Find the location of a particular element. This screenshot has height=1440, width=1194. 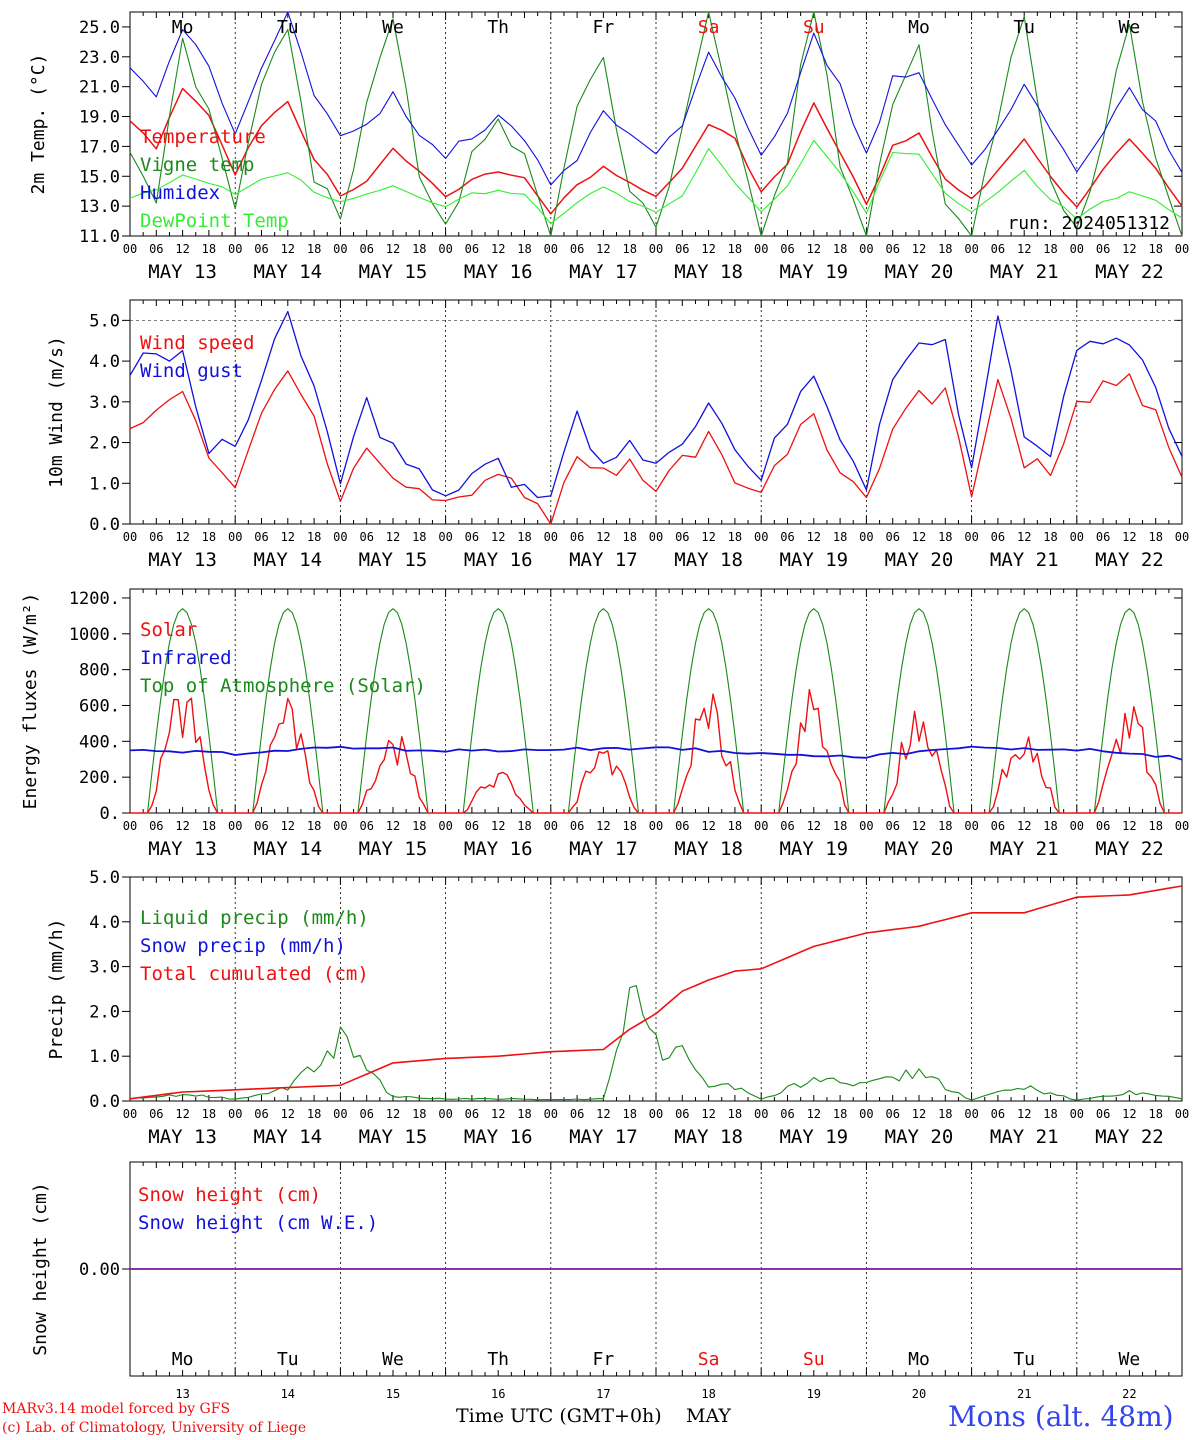

y-tick-label: 11.0 is located at coordinates (99, 237).